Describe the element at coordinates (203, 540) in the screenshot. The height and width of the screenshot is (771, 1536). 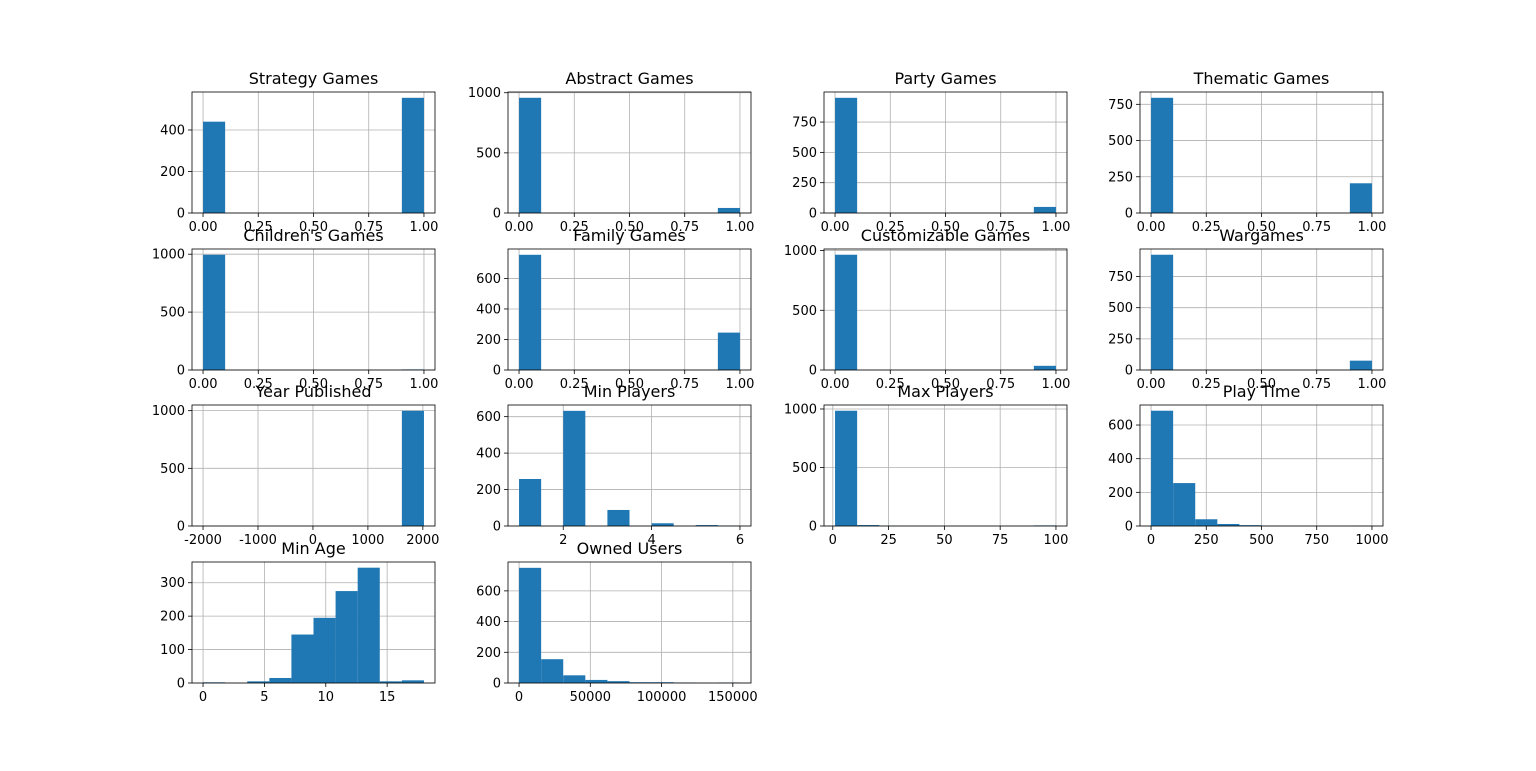
I see `x-tick-label: -2000` at that location.